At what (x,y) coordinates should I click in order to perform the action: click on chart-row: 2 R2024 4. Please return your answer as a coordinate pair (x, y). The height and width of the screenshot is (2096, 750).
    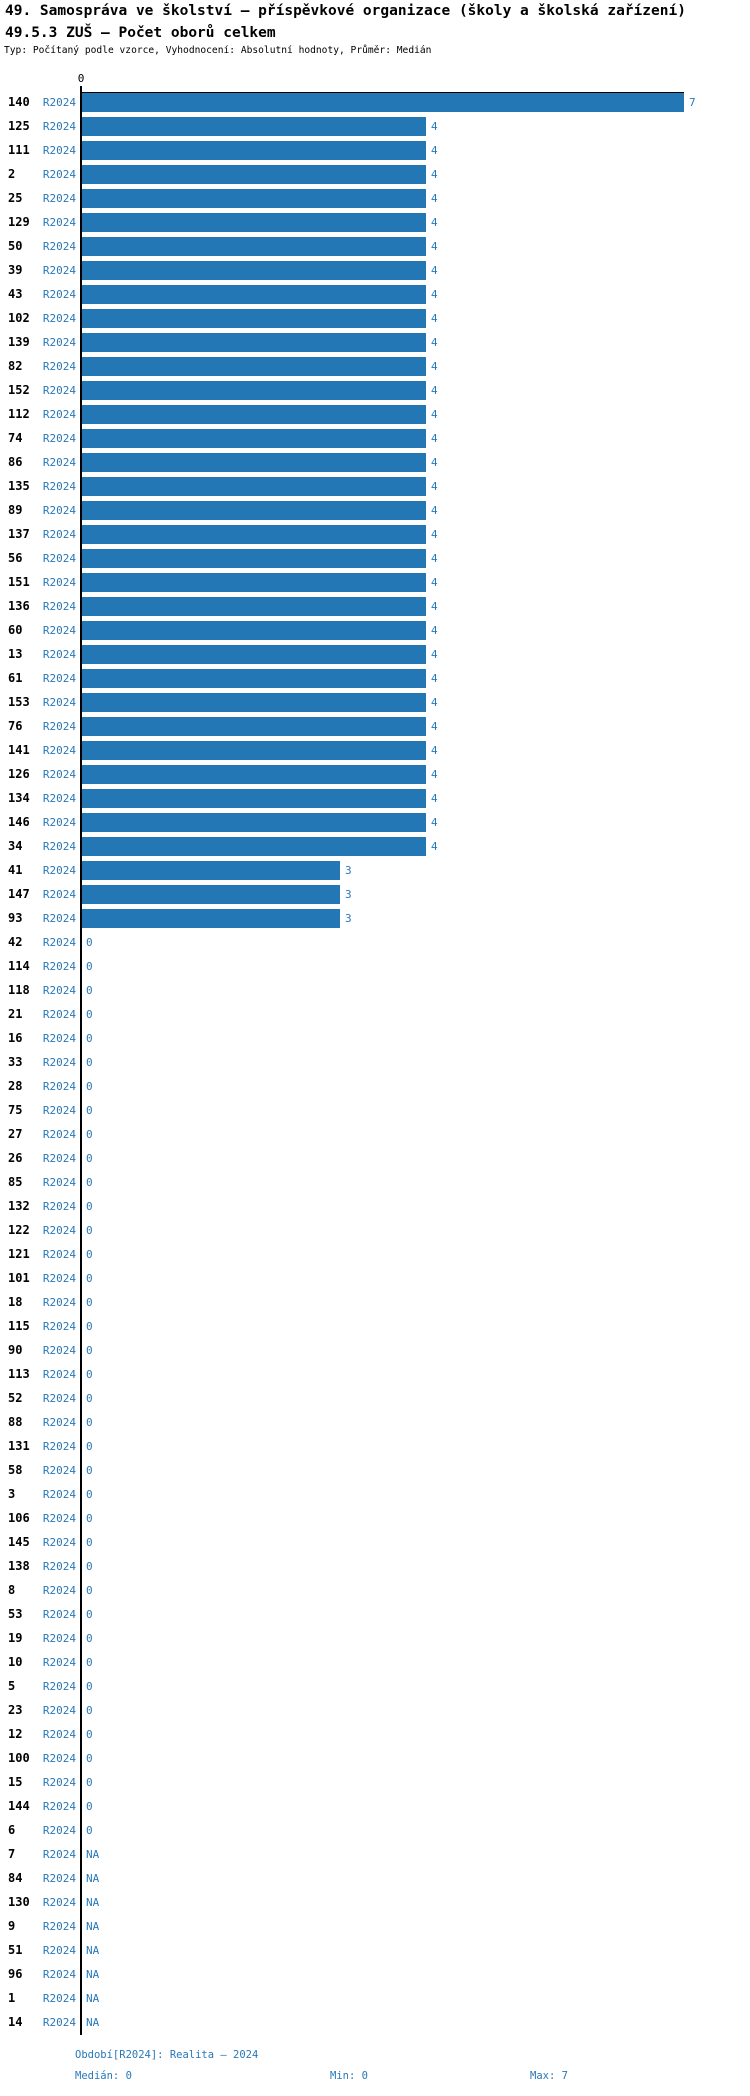
    Looking at the image, I should click on (375, 174).